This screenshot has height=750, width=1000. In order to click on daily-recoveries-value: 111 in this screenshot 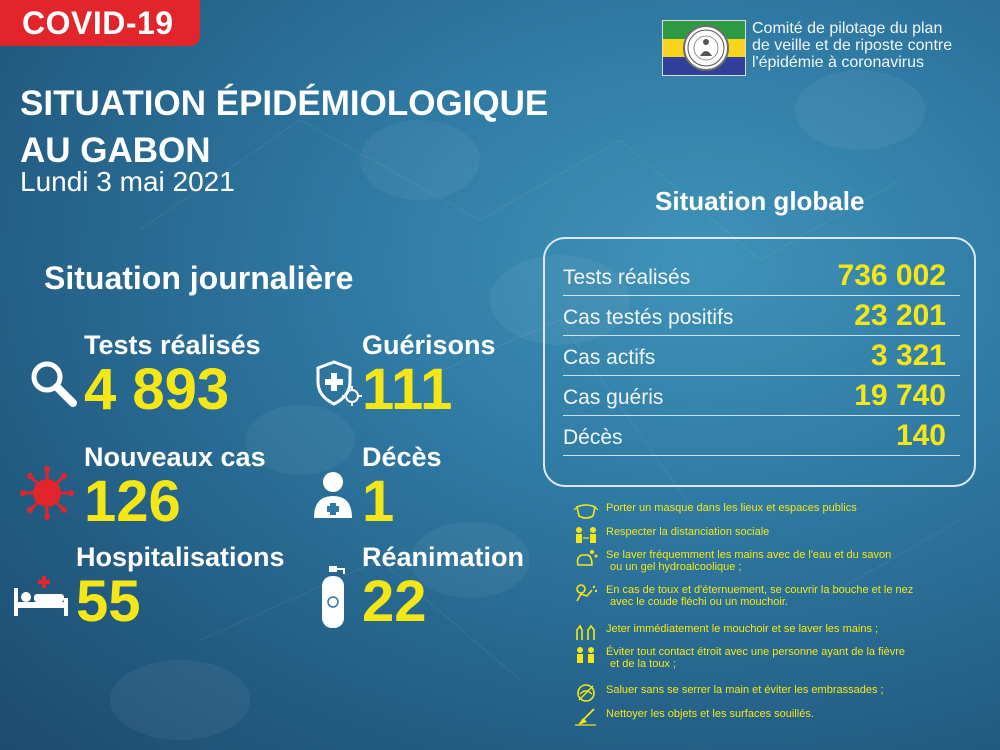, I will do `click(407, 389)`.